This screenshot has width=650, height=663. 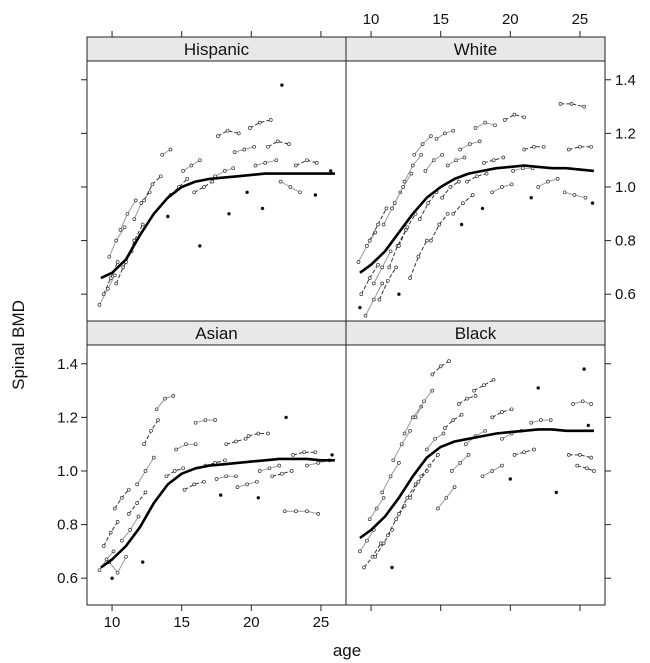 What do you see at coordinates (625, 241) in the screenshot?
I see `y-tick-label: 0.8` at bounding box center [625, 241].